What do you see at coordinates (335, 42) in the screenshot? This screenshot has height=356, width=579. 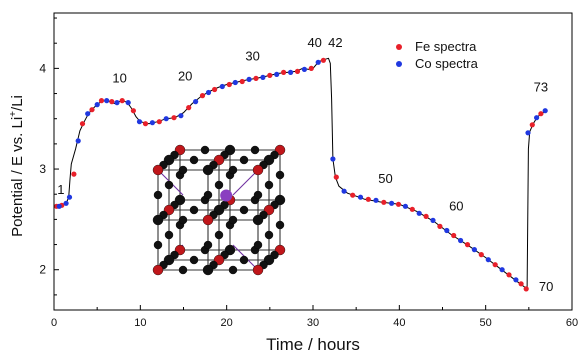 I see `cycle-label: 42` at bounding box center [335, 42].